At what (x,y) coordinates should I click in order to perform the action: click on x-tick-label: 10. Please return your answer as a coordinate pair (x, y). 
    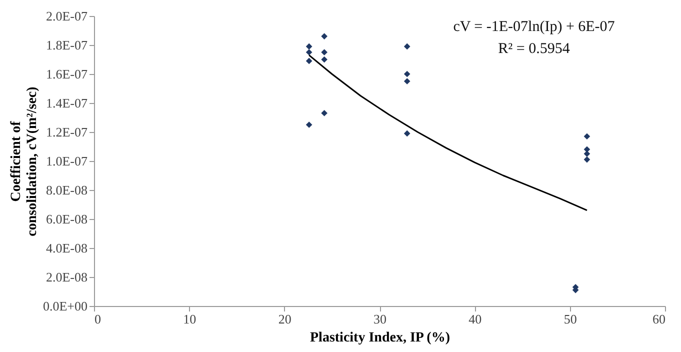
    Looking at the image, I should click on (189, 319).